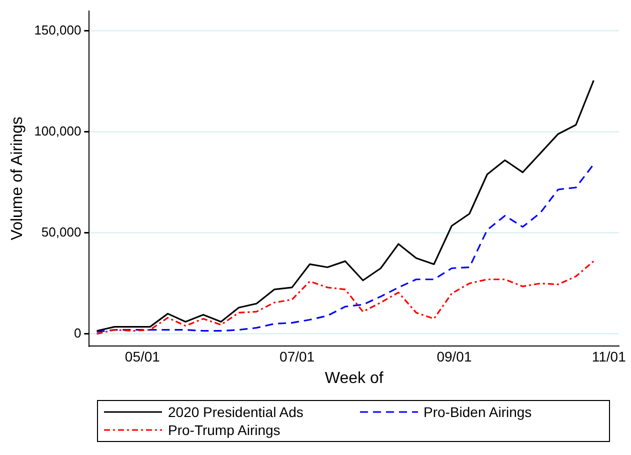  Describe the element at coordinates (297, 356) in the screenshot. I see `x-tick-label: 07/01` at that location.